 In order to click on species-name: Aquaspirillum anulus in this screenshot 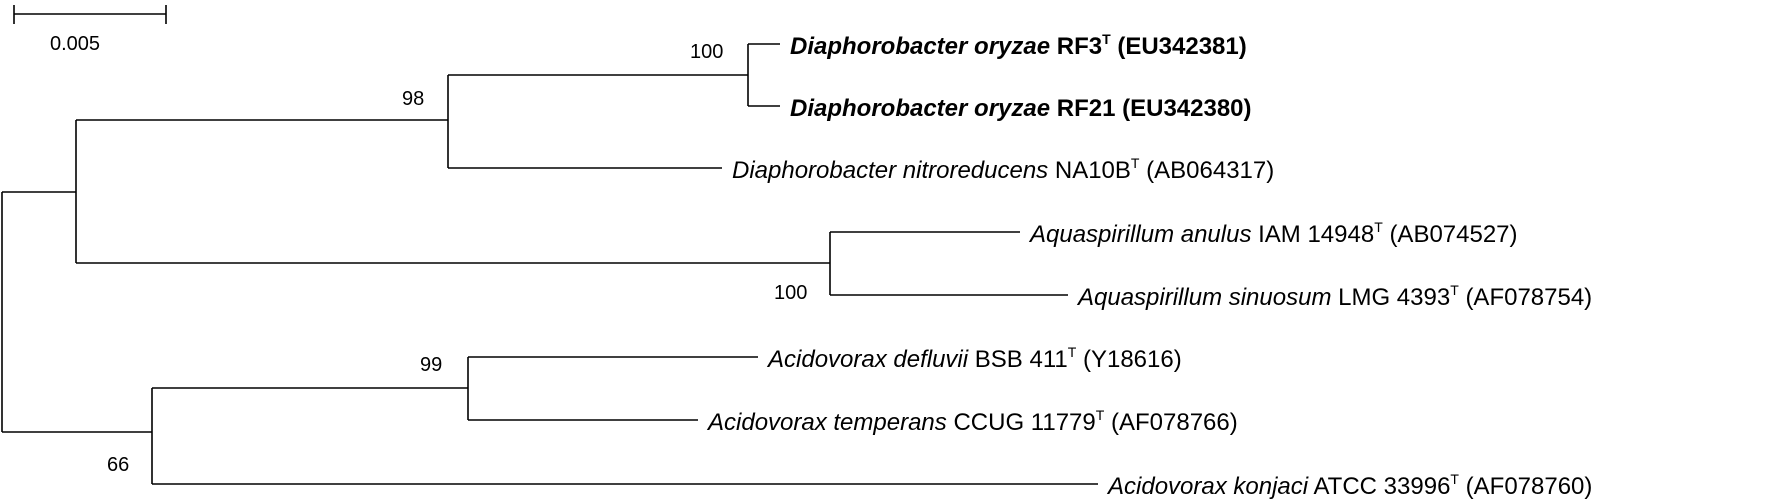, I will do `click(1141, 234)`.